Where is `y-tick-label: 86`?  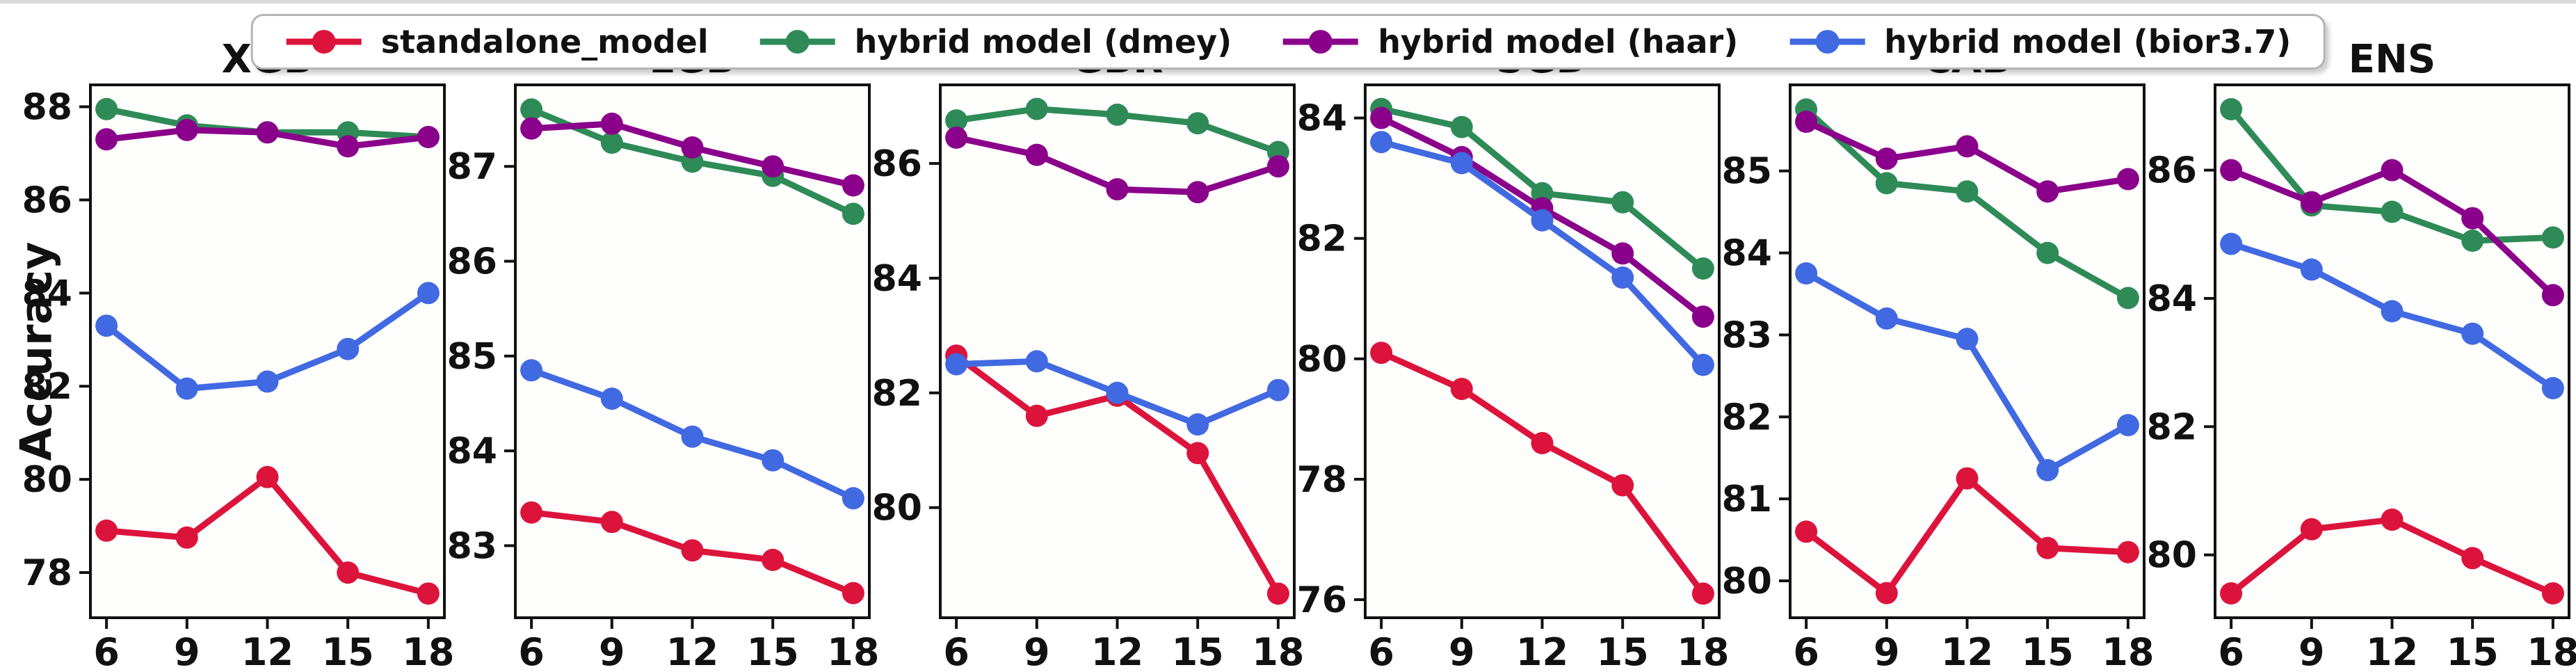
y-tick-label: 86 is located at coordinates (472, 262).